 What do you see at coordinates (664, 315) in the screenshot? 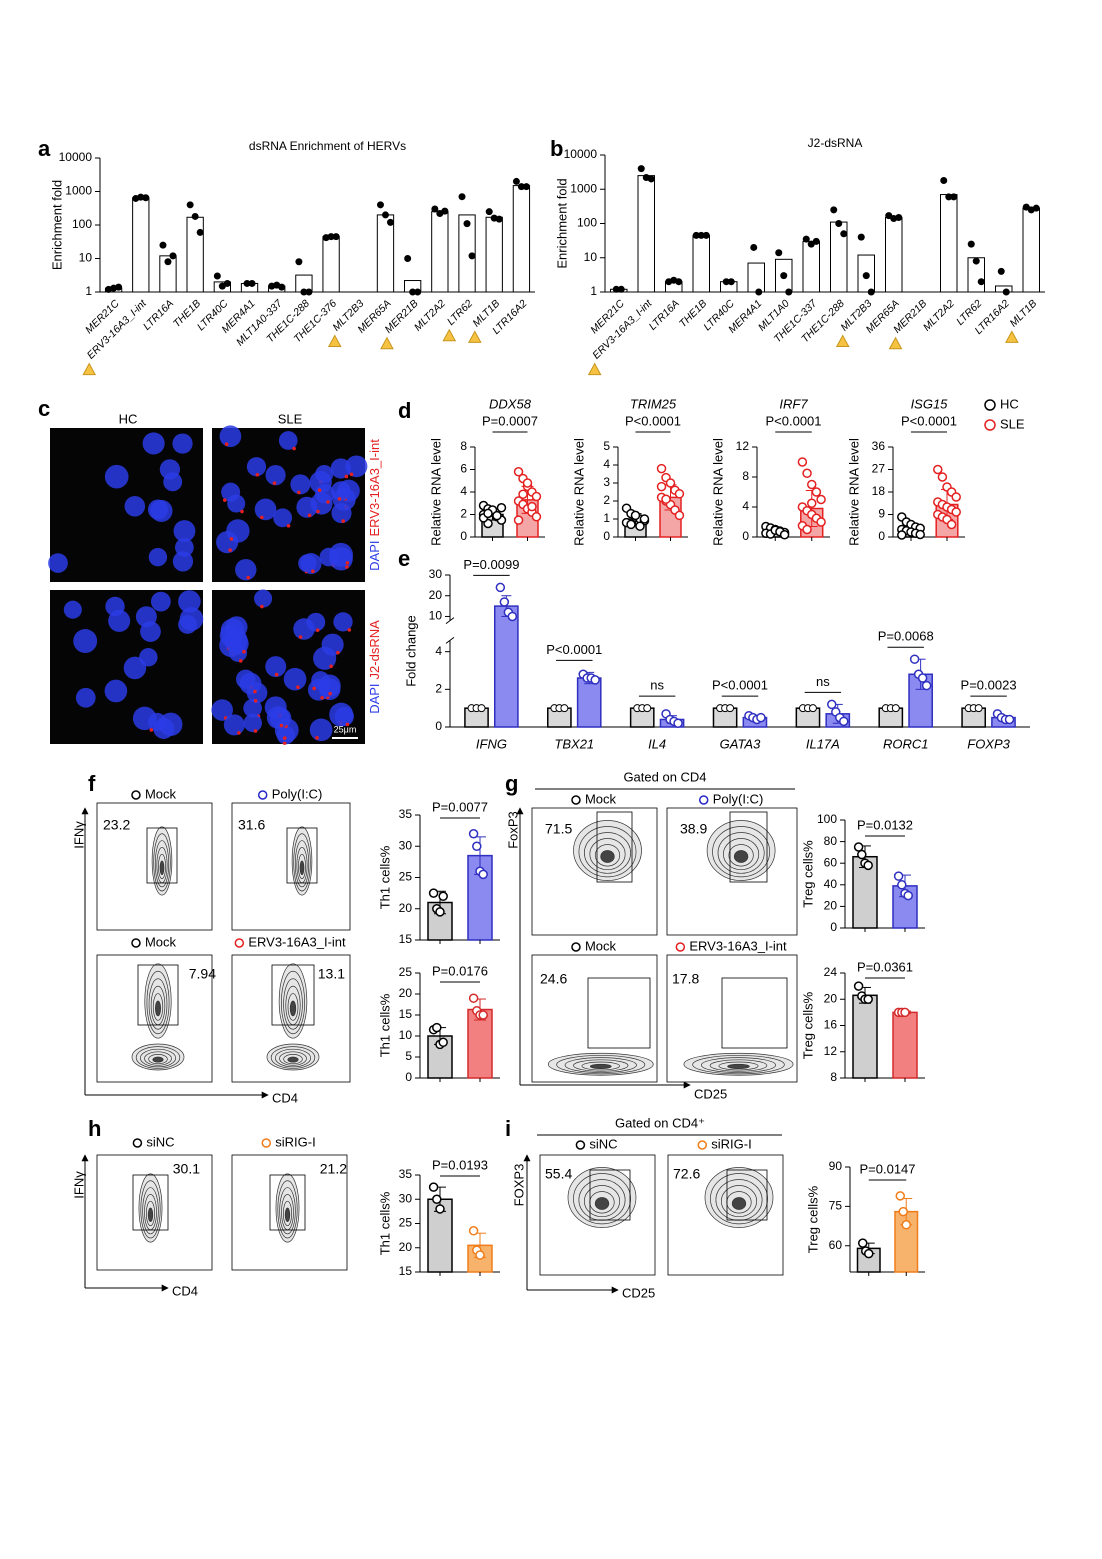
I see `x-tick-label: LTR16A` at bounding box center [664, 315].